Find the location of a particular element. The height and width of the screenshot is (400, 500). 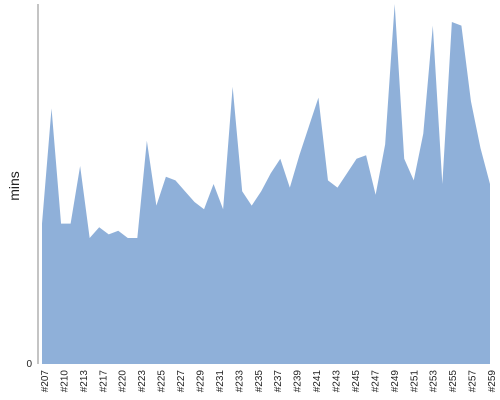

x-tick-label: #257 is located at coordinates (473, 381).